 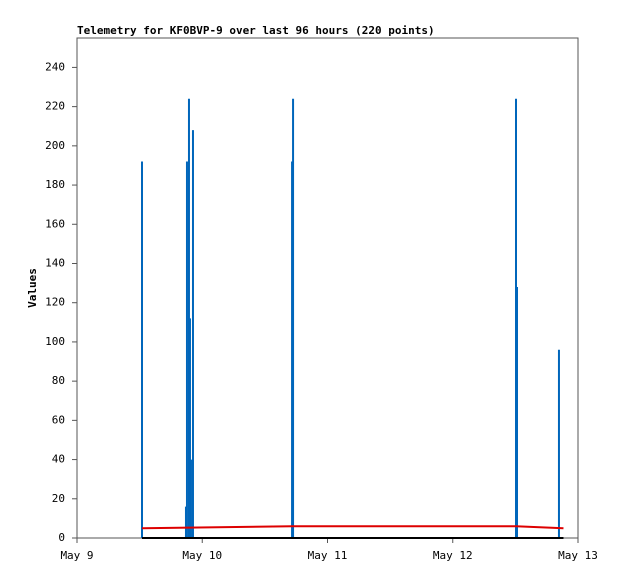 I want to click on y-tick-label: 200, so click(x=55, y=145).